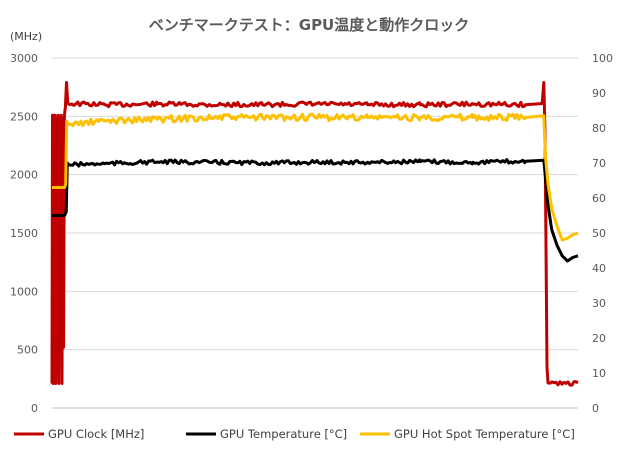 The width and height of the screenshot is (620, 457). Describe the element at coordinates (599, 128) in the screenshot. I see `y-right-tick-label: 80` at that location.